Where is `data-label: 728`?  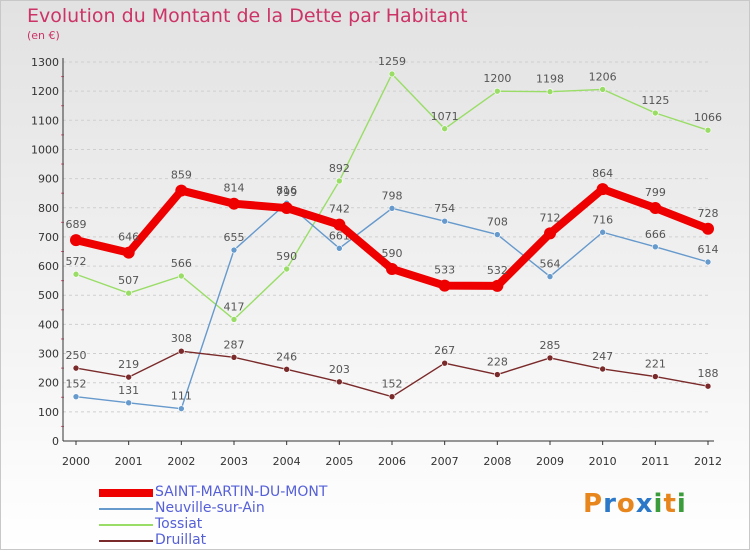
data-label: 728 is located at coordinates (708, 213).